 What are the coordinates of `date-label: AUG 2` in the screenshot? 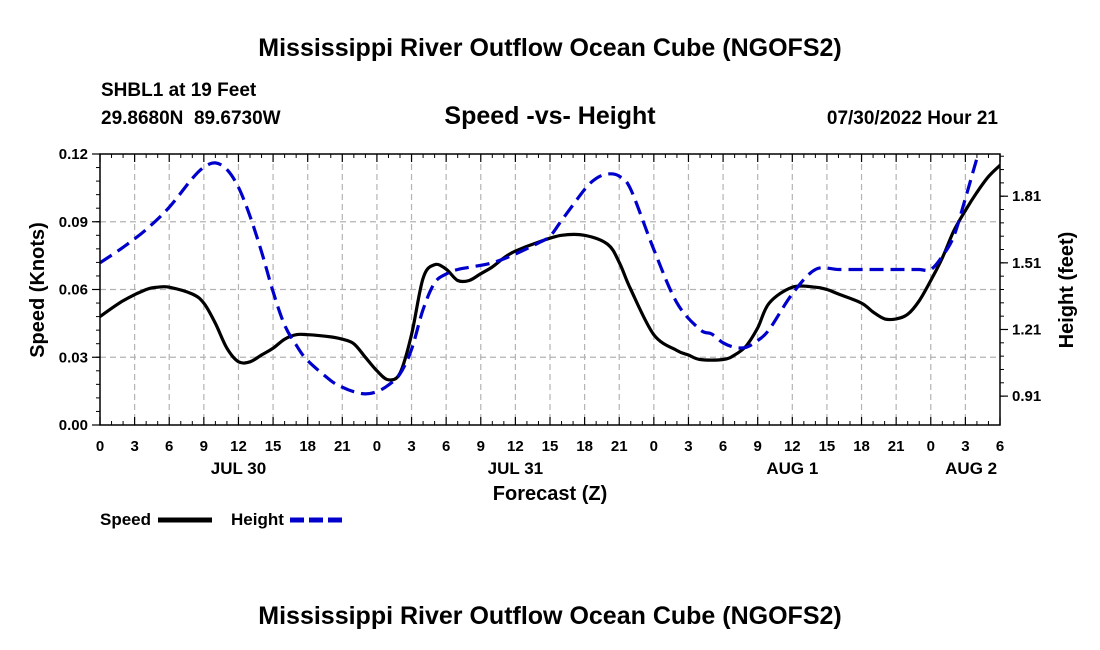 It's located at (971, 468).